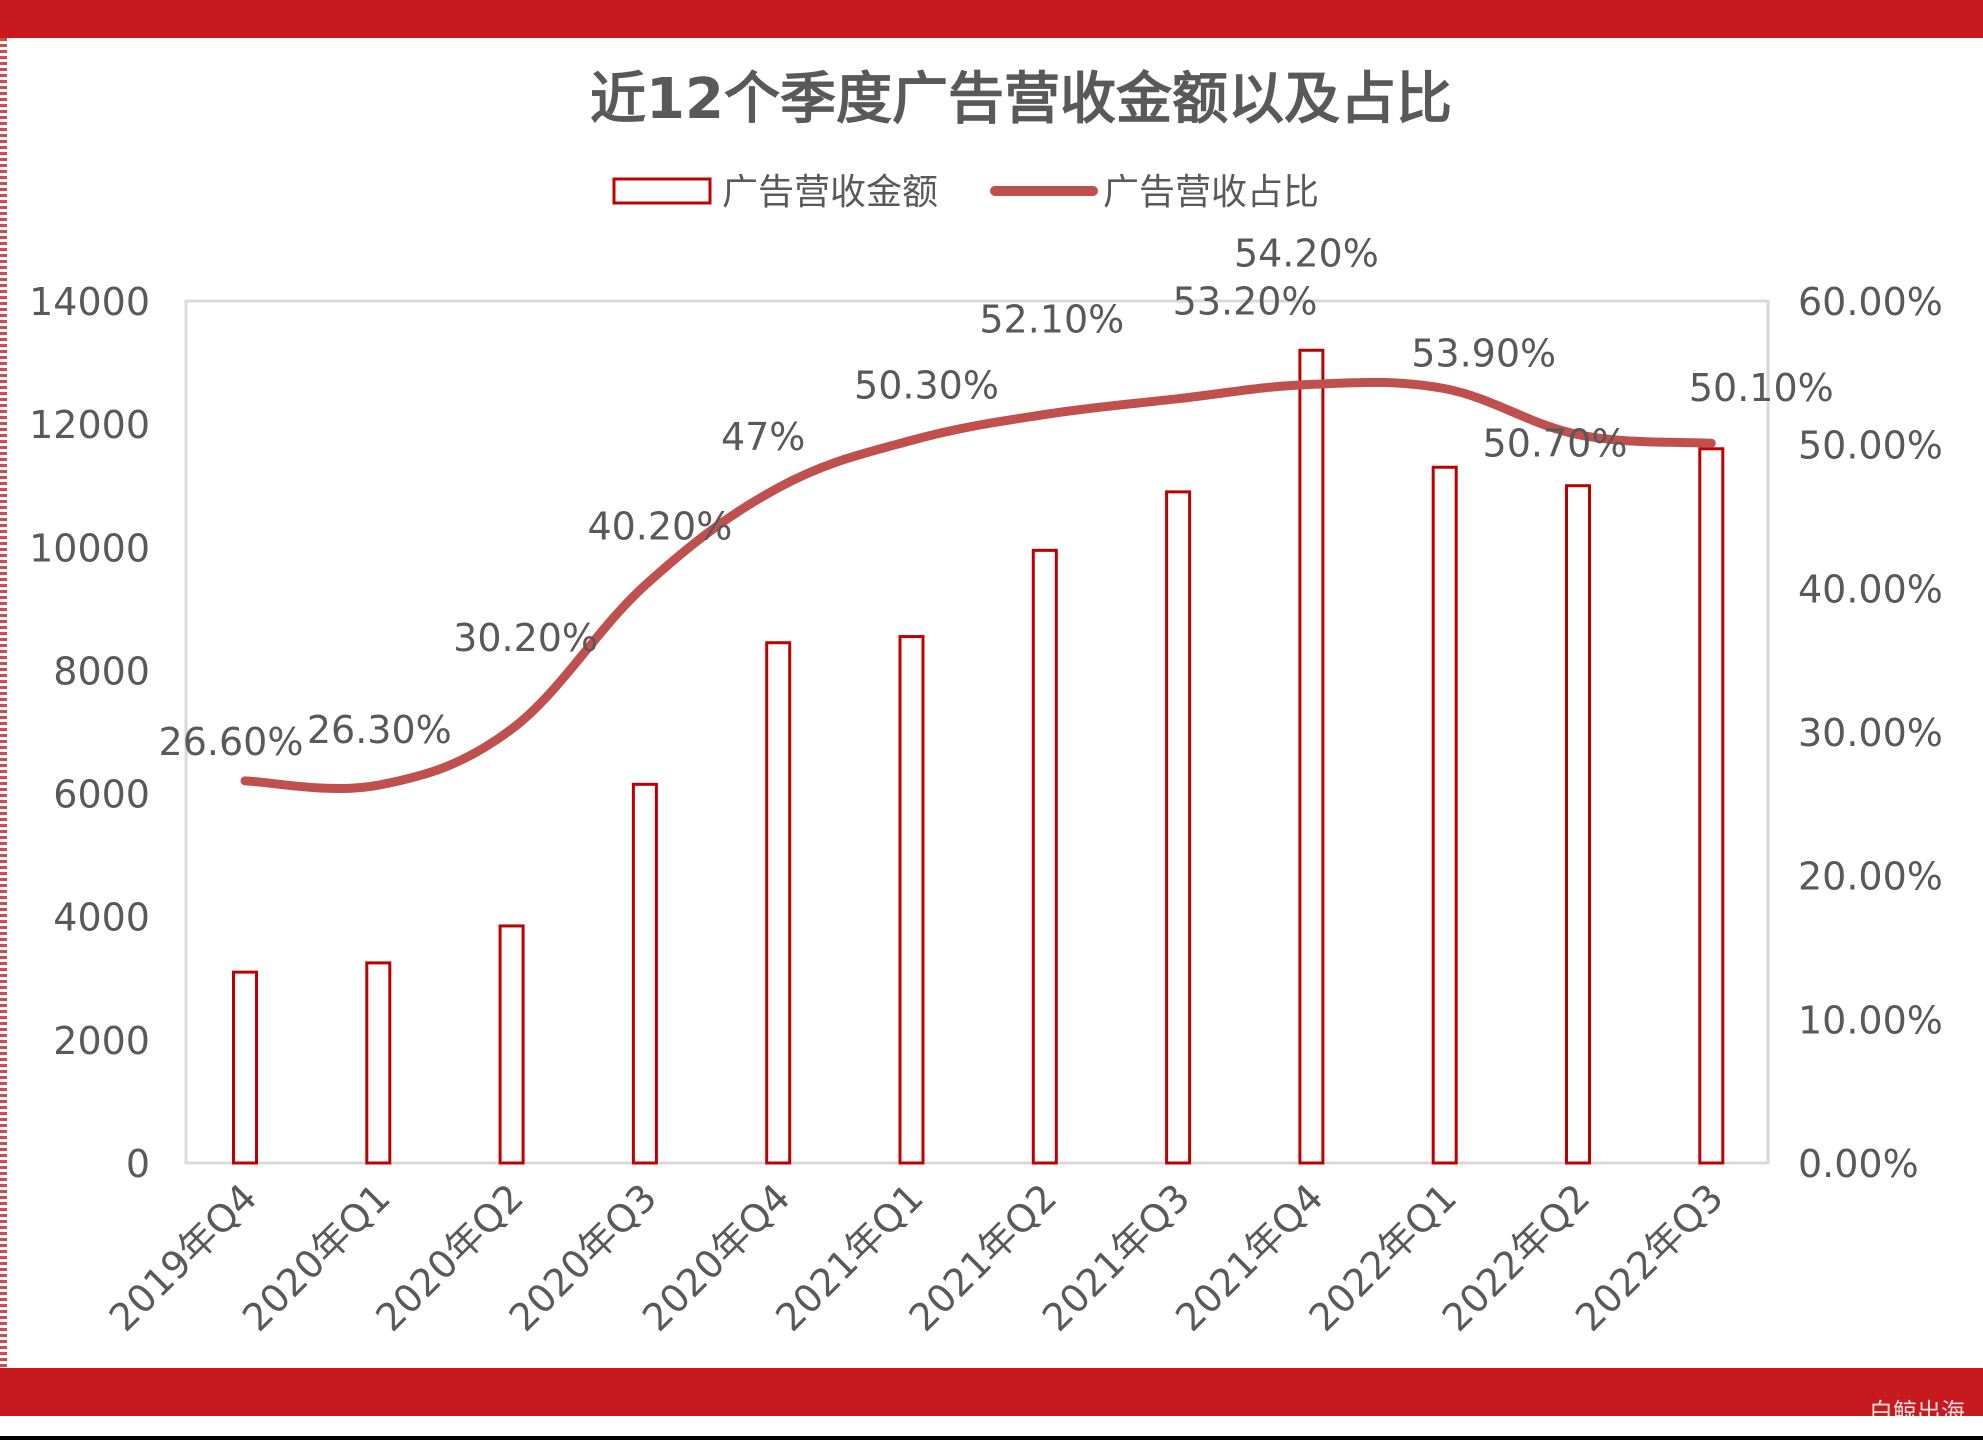 This screenshot has width=1983, height=1440. I want to click on line-data-label: 50.10%, so click(1761, 388).